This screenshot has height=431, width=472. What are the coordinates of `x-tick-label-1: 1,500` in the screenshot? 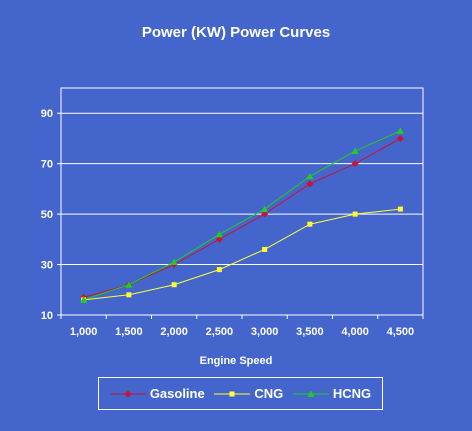 It's located at (129, 332).